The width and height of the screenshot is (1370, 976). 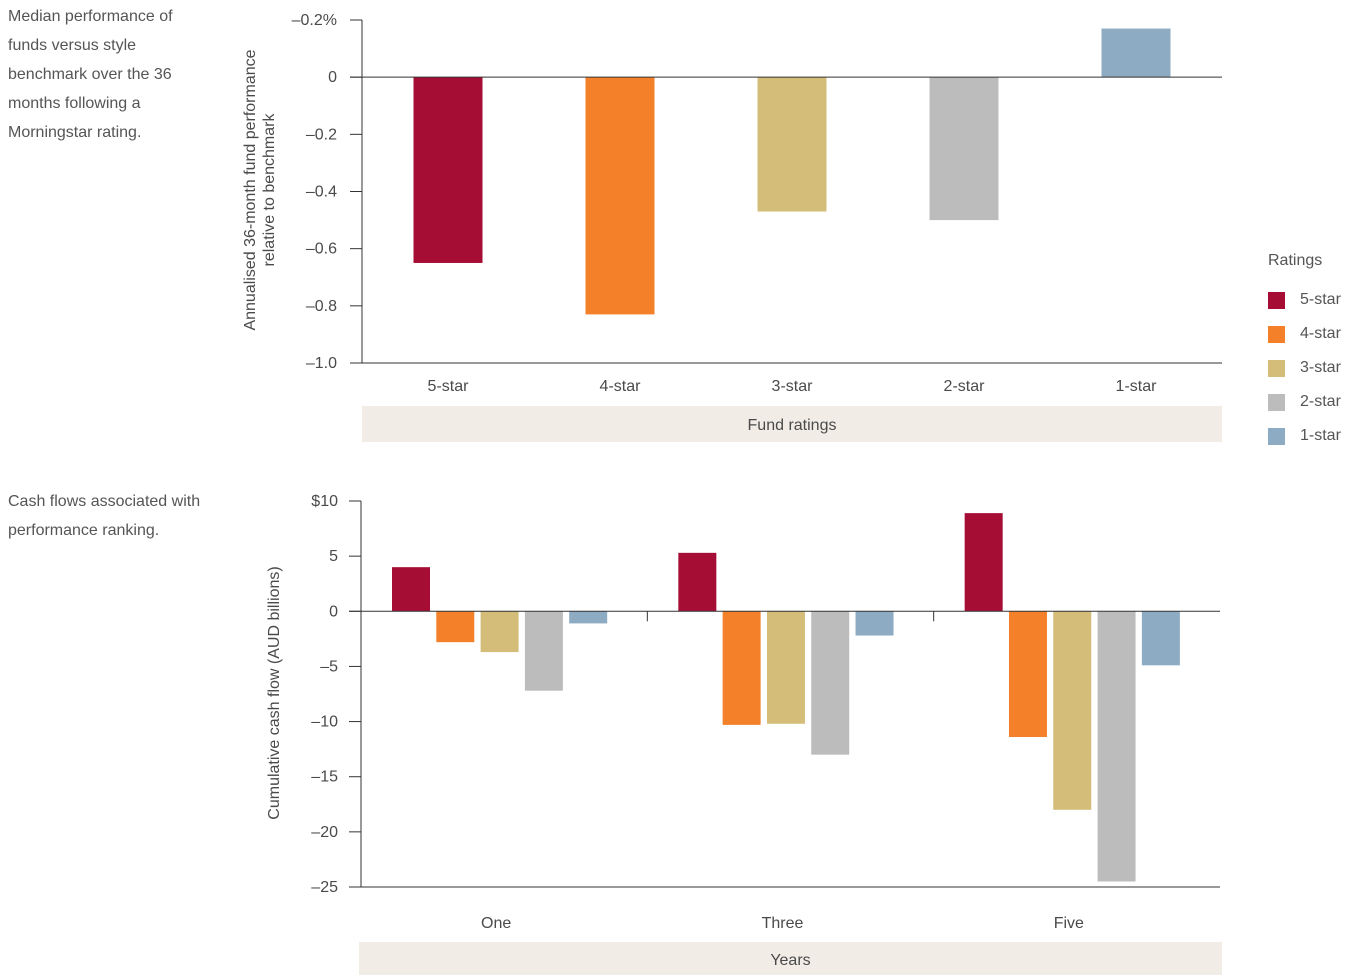 What do you see at coordinates (697, 582) in the screenshot?
I see `chart2-bar-three-5-star` at bounding box center [697, 582].